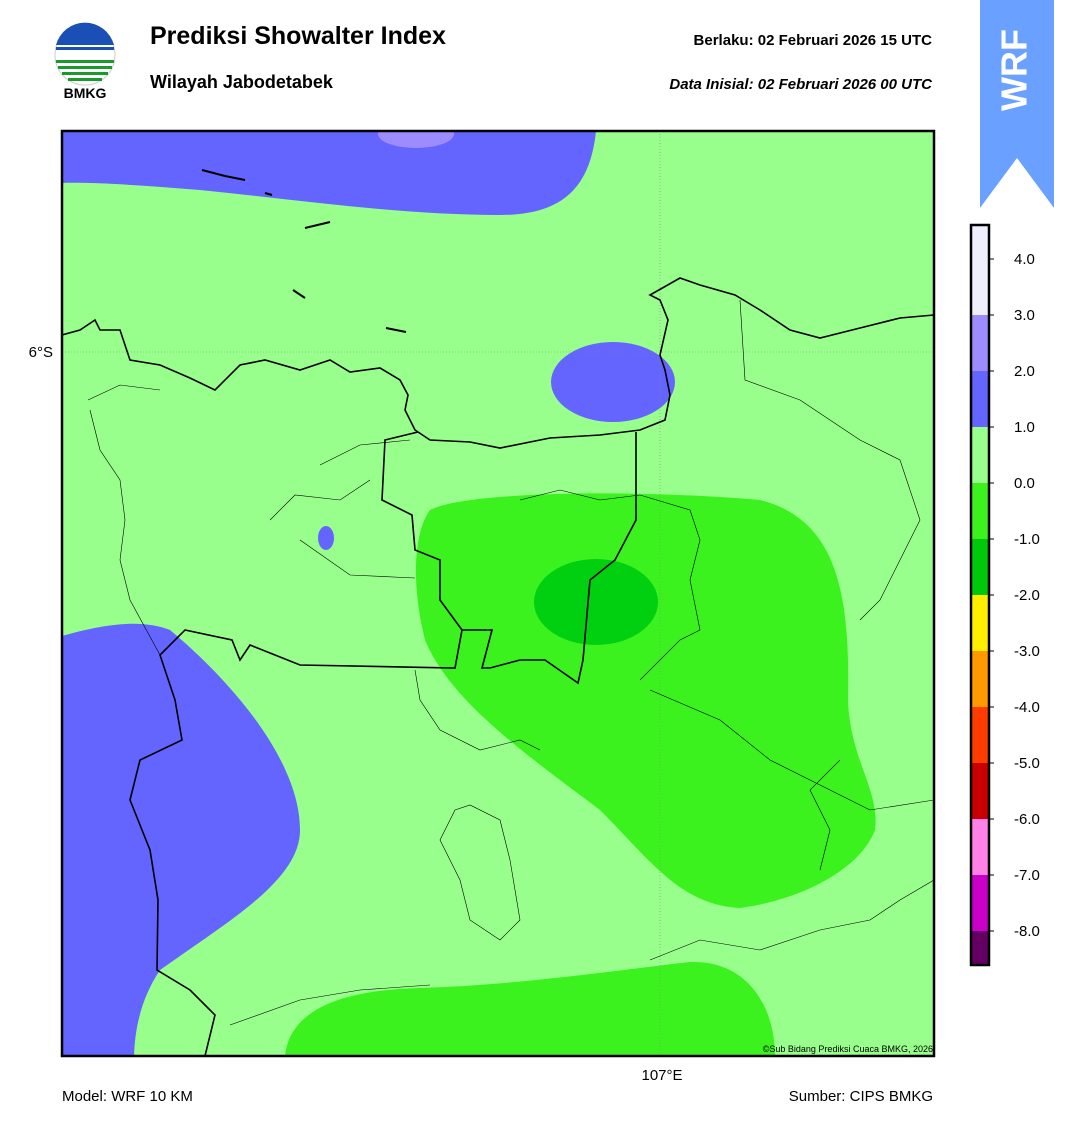 This screenshot has height=1133, width=1068. What do you see at coordinates (85, 93) in the screenshot?
I see `logo-text: BMKG` at bounding box center [85, 93].